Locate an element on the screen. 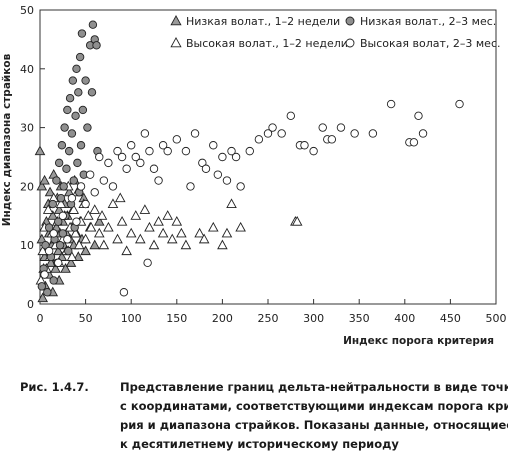 Image resolution: width=508 pixels, height=455 pixels. y-tick-label: 0 is located at coordinates (30, 304).